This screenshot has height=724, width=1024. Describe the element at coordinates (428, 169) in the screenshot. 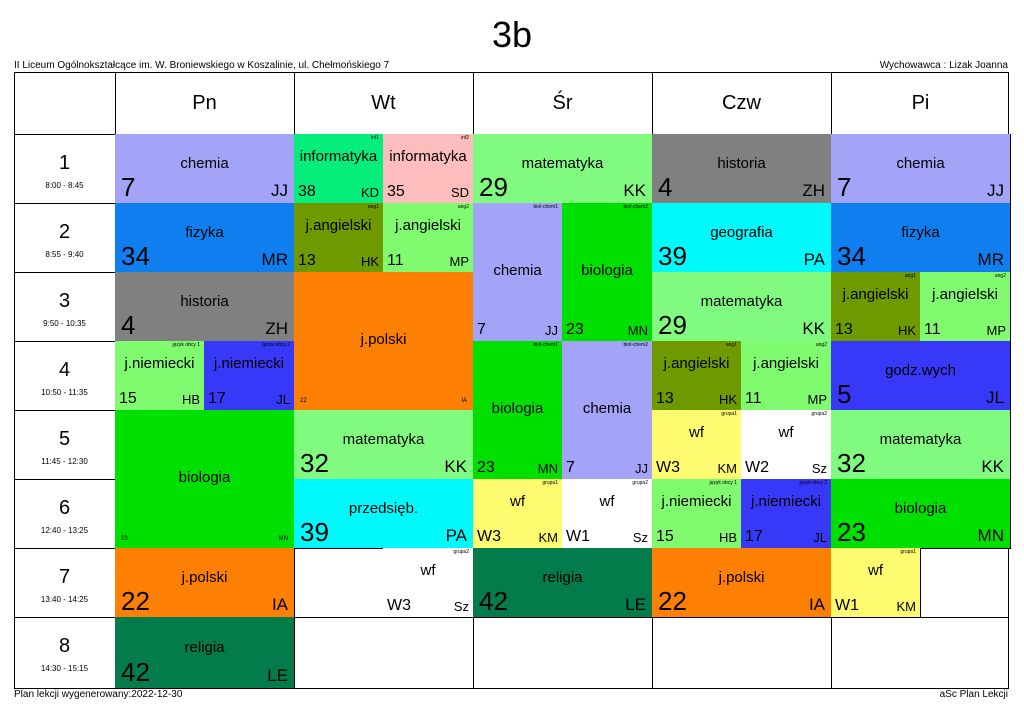

I see `lesson-cell: informatyka 35 SD inf2` at that location.